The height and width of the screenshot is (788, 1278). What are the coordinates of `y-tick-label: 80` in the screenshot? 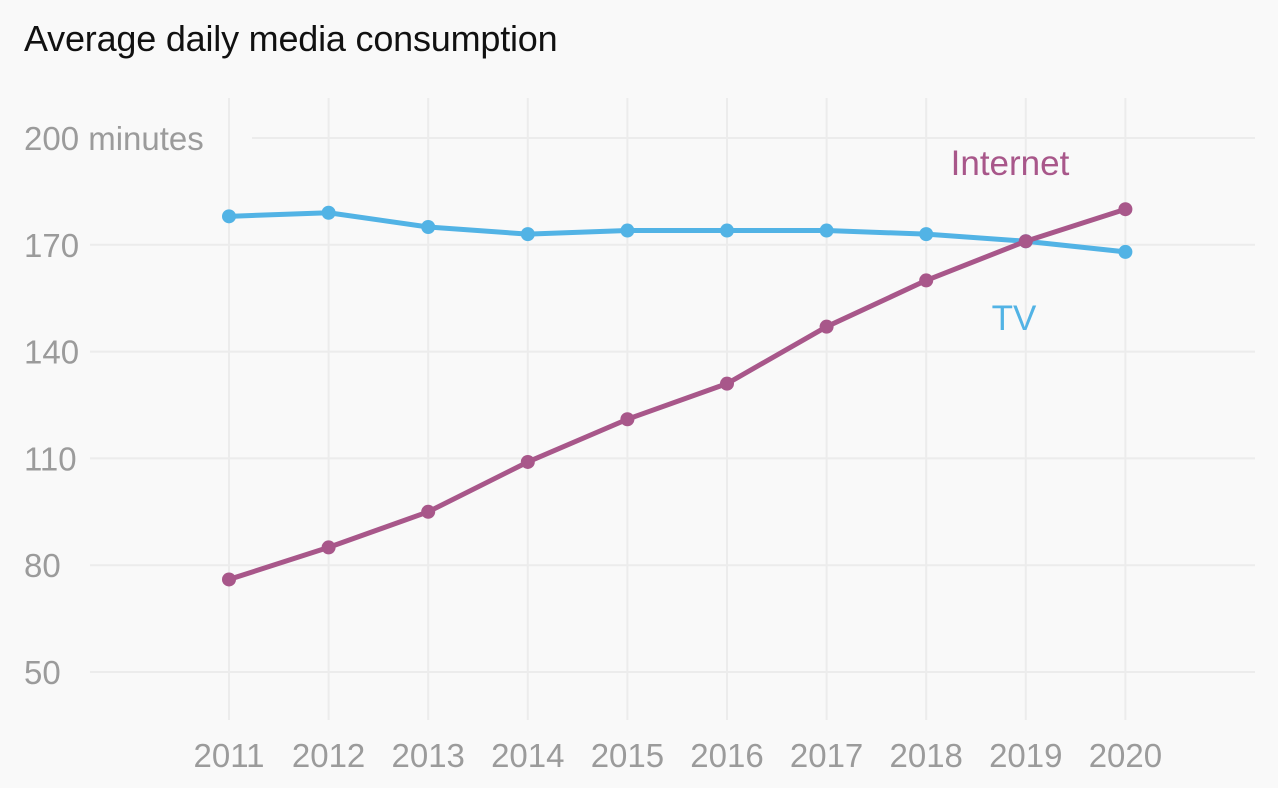 It's located at (42, 565).